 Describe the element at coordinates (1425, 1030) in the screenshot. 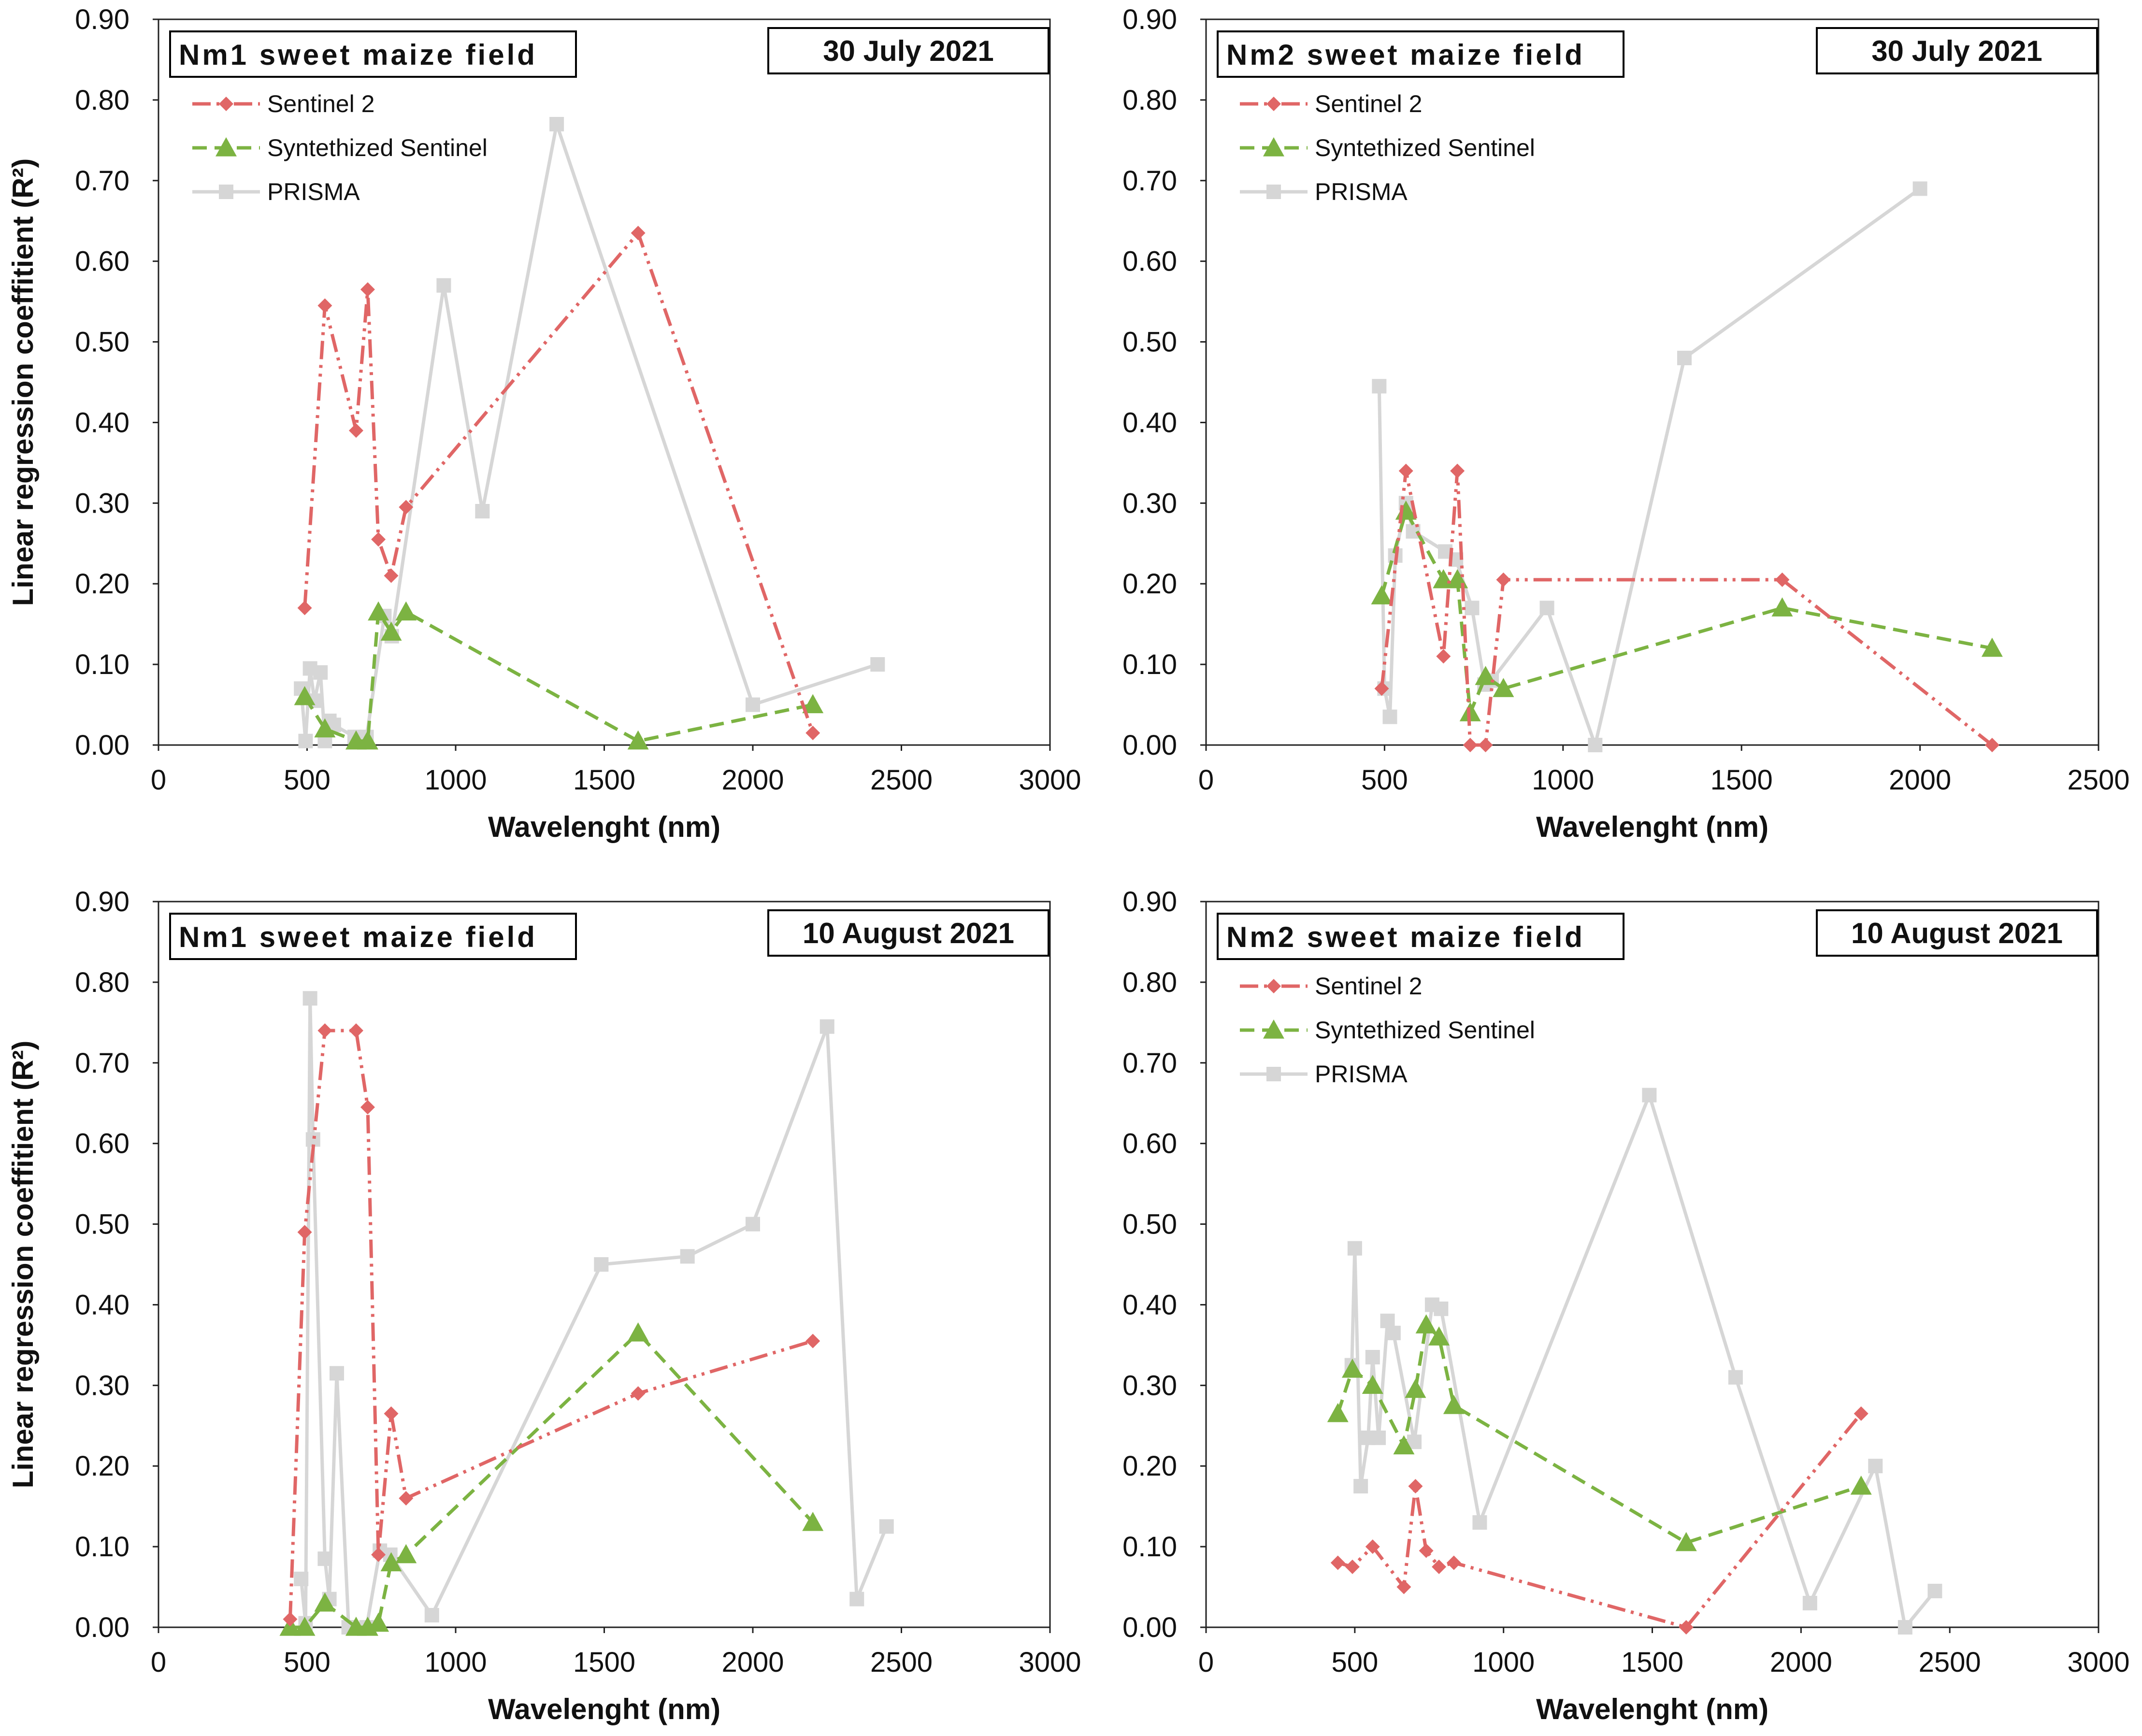

I see `legend-label: Syntethized Sentinel` at that location.